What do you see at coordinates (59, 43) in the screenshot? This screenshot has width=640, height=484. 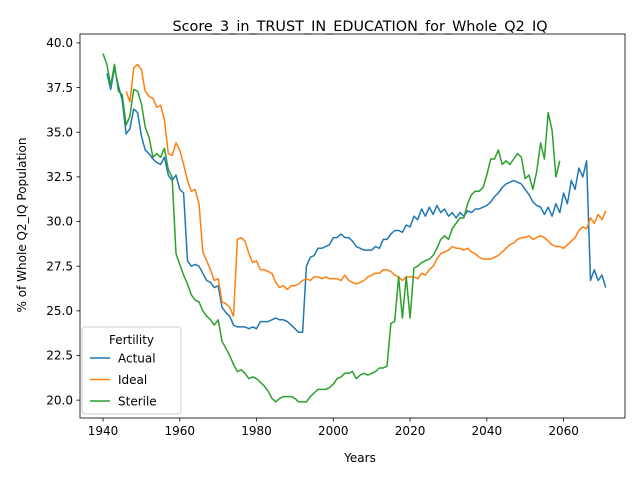 I see `y-tick-label: 40.0` at bounding box center [59, 43].